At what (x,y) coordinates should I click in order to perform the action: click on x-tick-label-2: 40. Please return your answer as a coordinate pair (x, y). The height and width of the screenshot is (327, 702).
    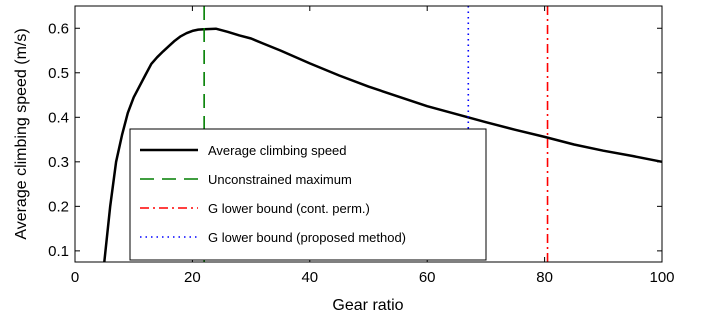
    Looking at the image, I should click on (309, 277).